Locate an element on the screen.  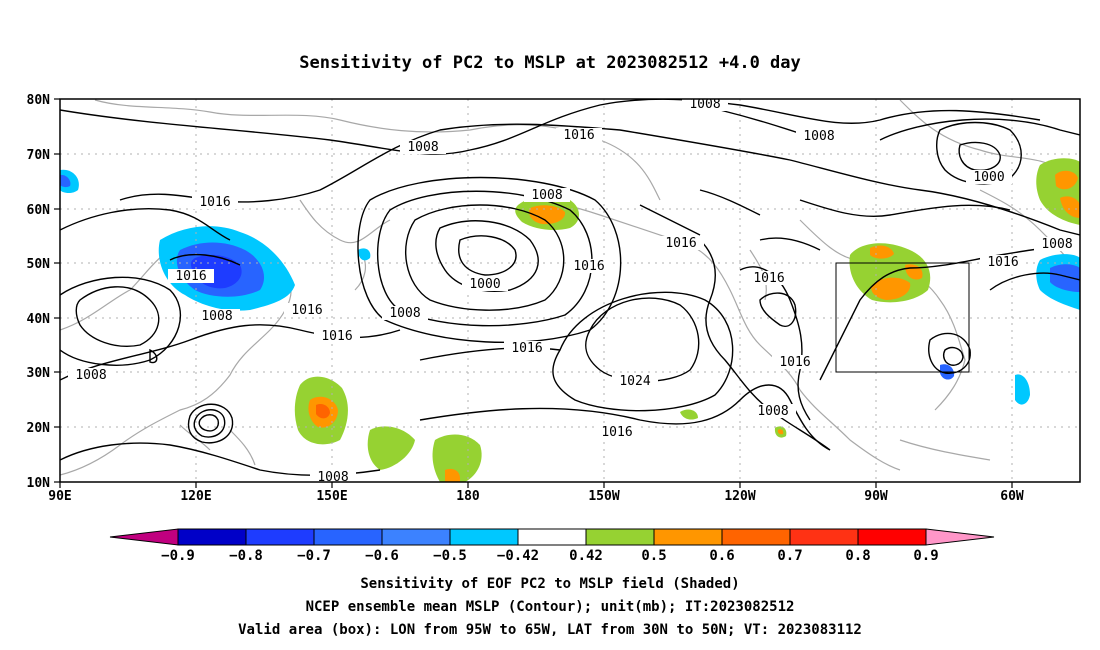
colorbar-label: −0.6 is located at coordinates (382, 556).